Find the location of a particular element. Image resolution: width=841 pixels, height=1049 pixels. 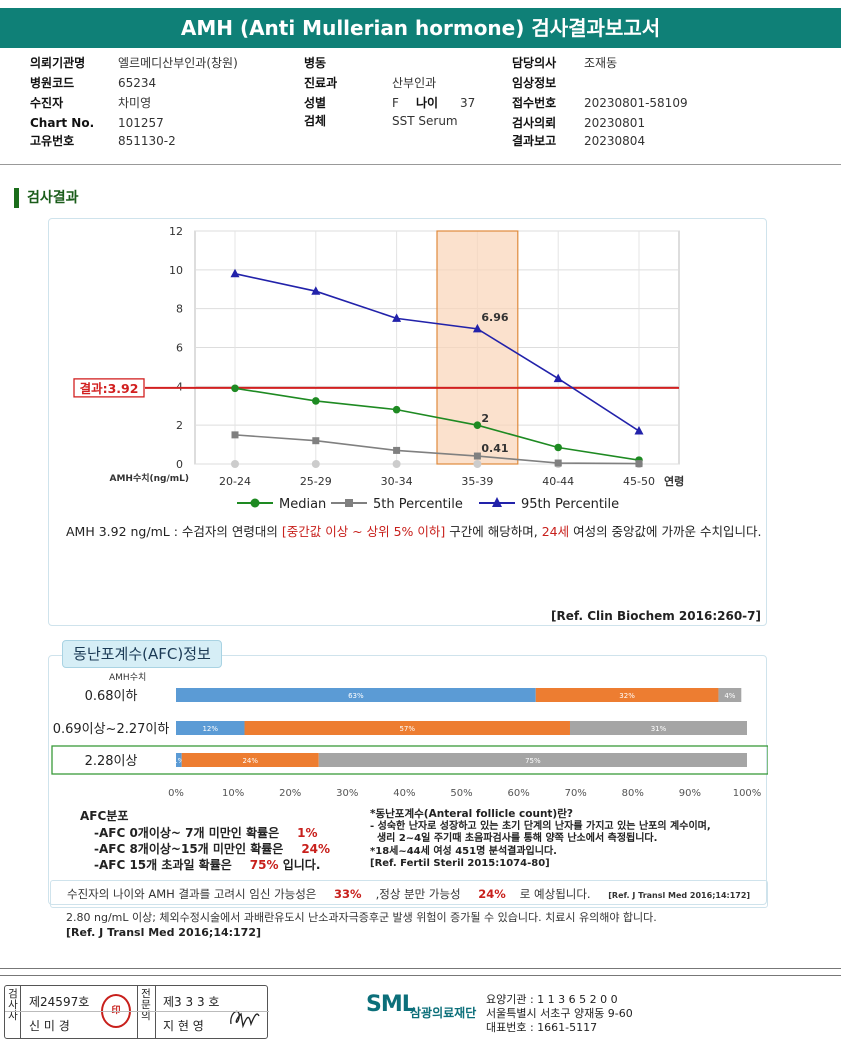

info-label: 검체 is located at coordinates (315, 121).